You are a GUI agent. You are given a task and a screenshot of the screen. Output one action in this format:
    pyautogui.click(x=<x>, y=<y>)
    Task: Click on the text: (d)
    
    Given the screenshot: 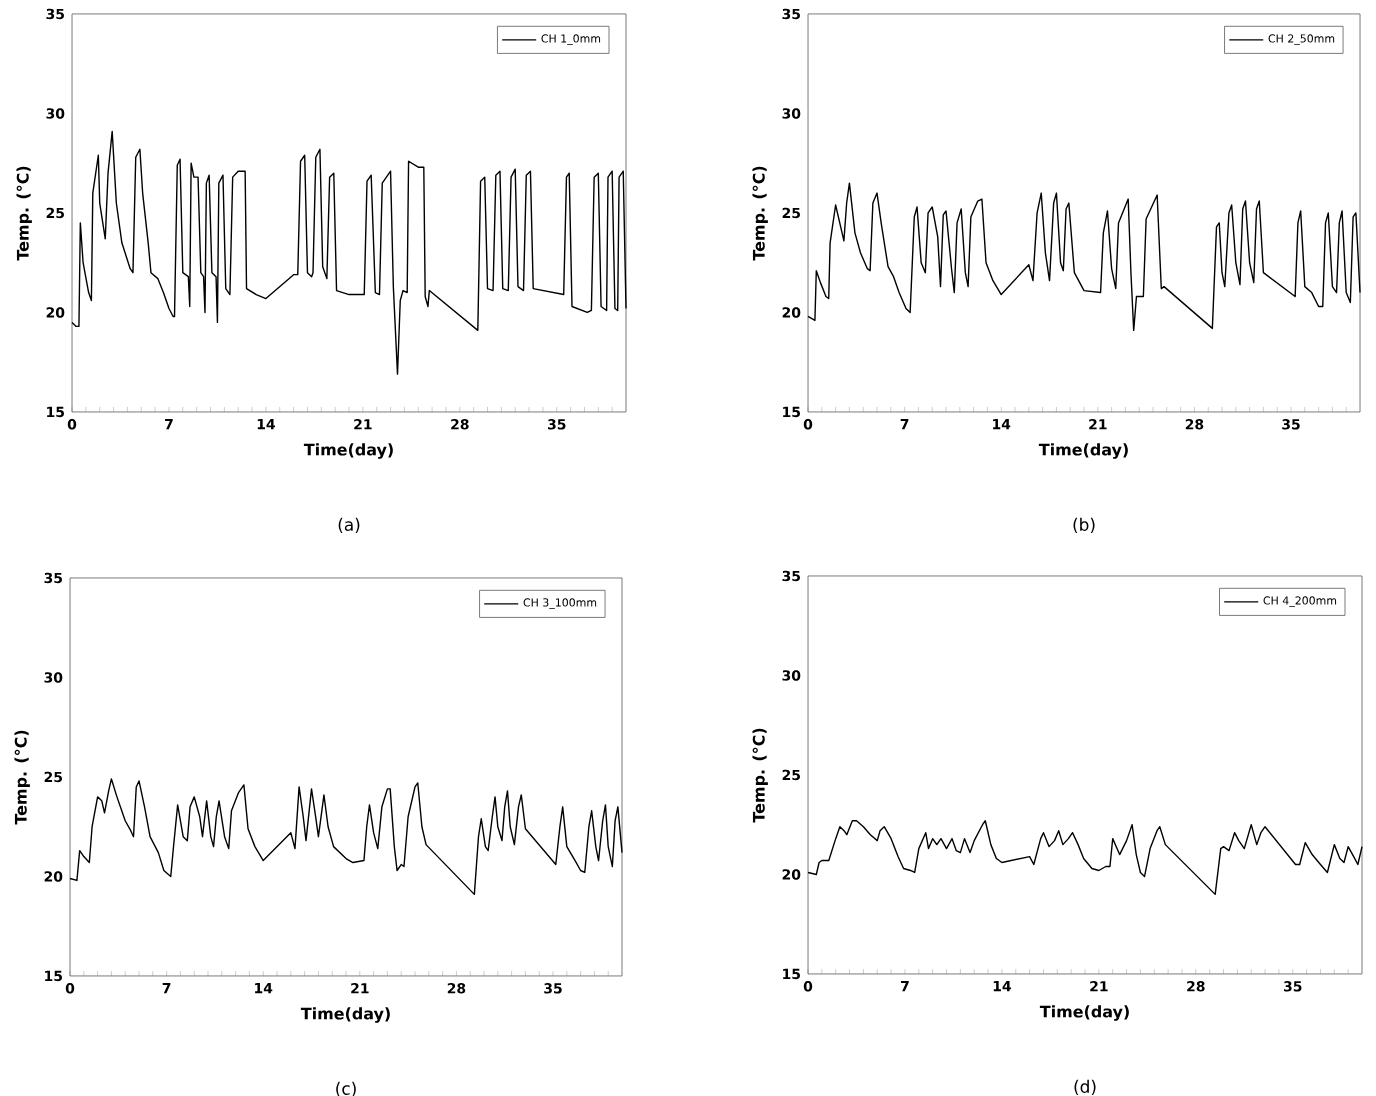 What is the action you would take?
    pyautogui.click(x=1085, y=1087)
    